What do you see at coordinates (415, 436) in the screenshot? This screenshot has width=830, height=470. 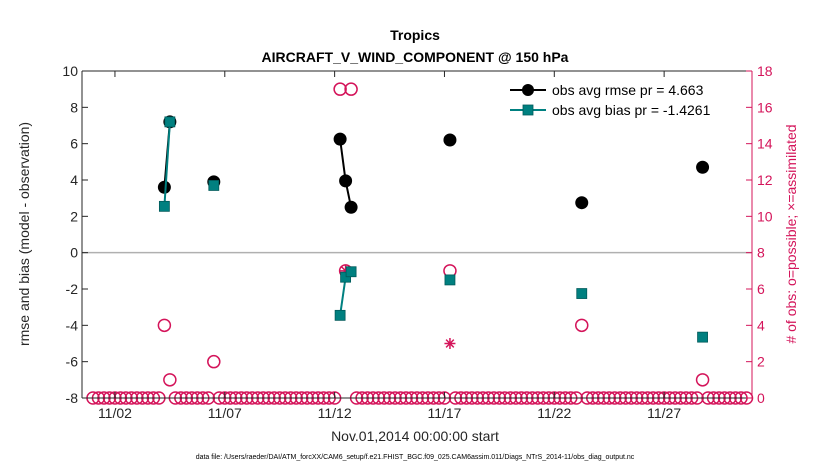 I see `x-axis-label: Nov.01,2014 00:00:00 start` at bounding box center [415, 436].